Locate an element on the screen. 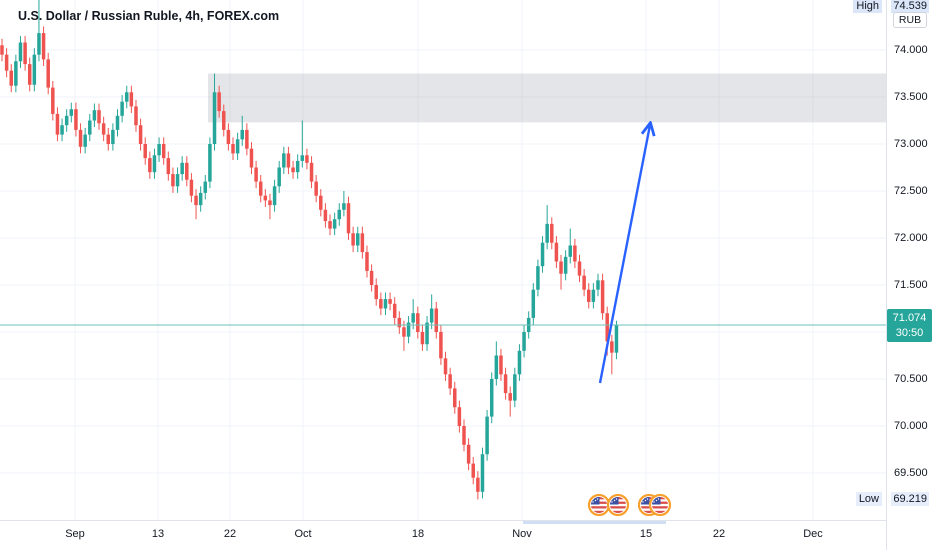  currency-badge: RUB is located at coordinates (910, 20).